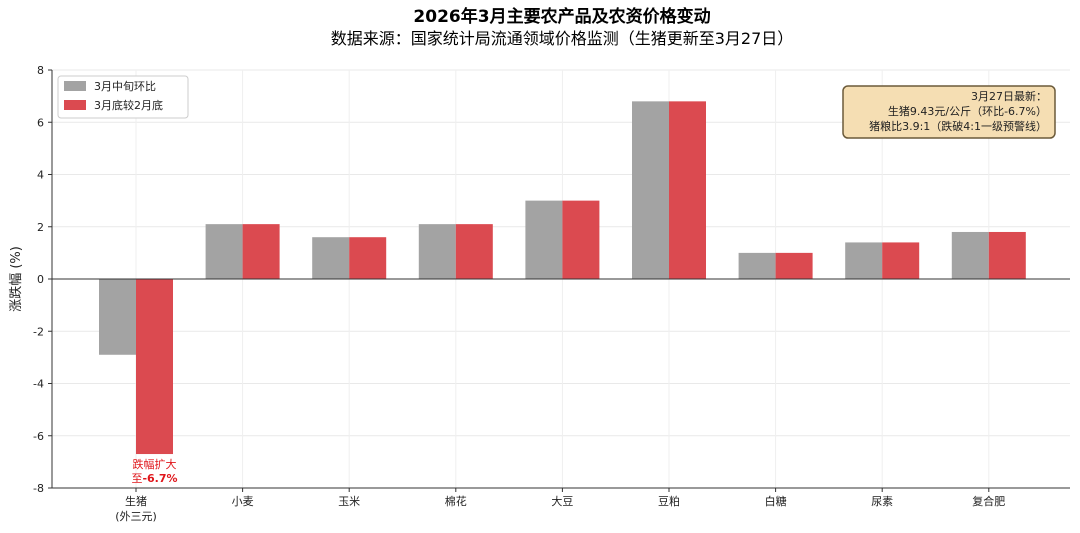  I want to click on x-tick-label: 小麦, so click(243, 501).